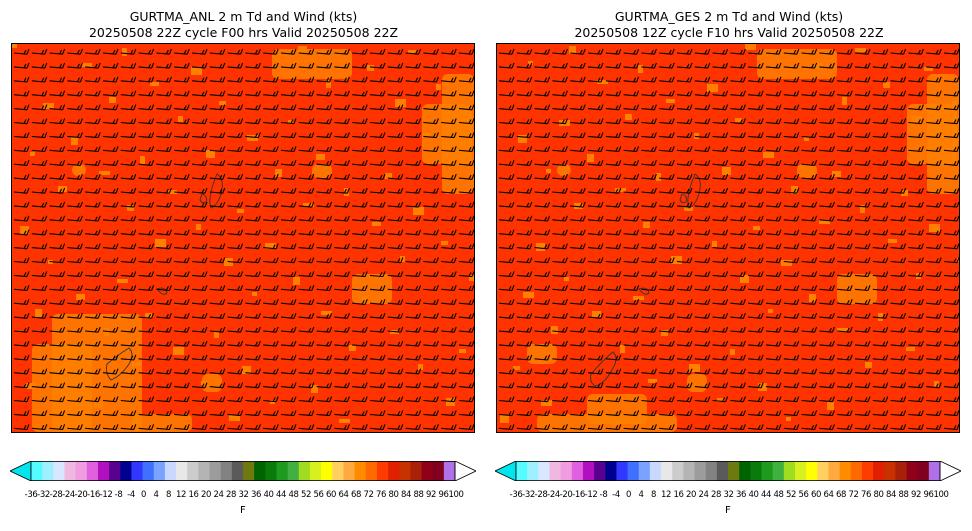  Describe the element at coordinates (741, 495) in the screenshot. I see `colorbar-tick-label: 36` at that location.